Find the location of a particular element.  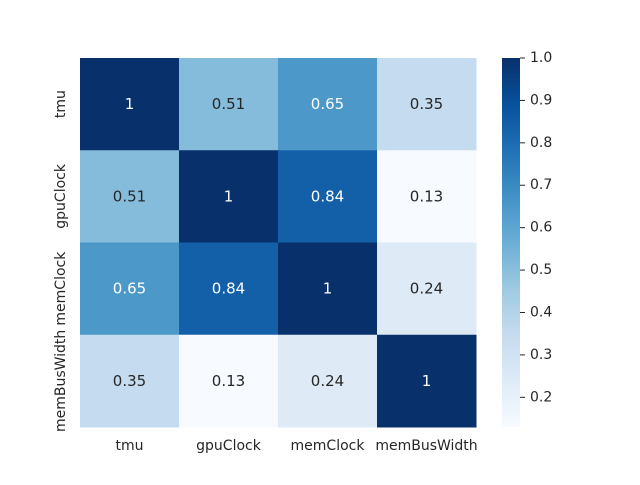

y-tick-label: memBusWidth is located at coordinates (61, 381).